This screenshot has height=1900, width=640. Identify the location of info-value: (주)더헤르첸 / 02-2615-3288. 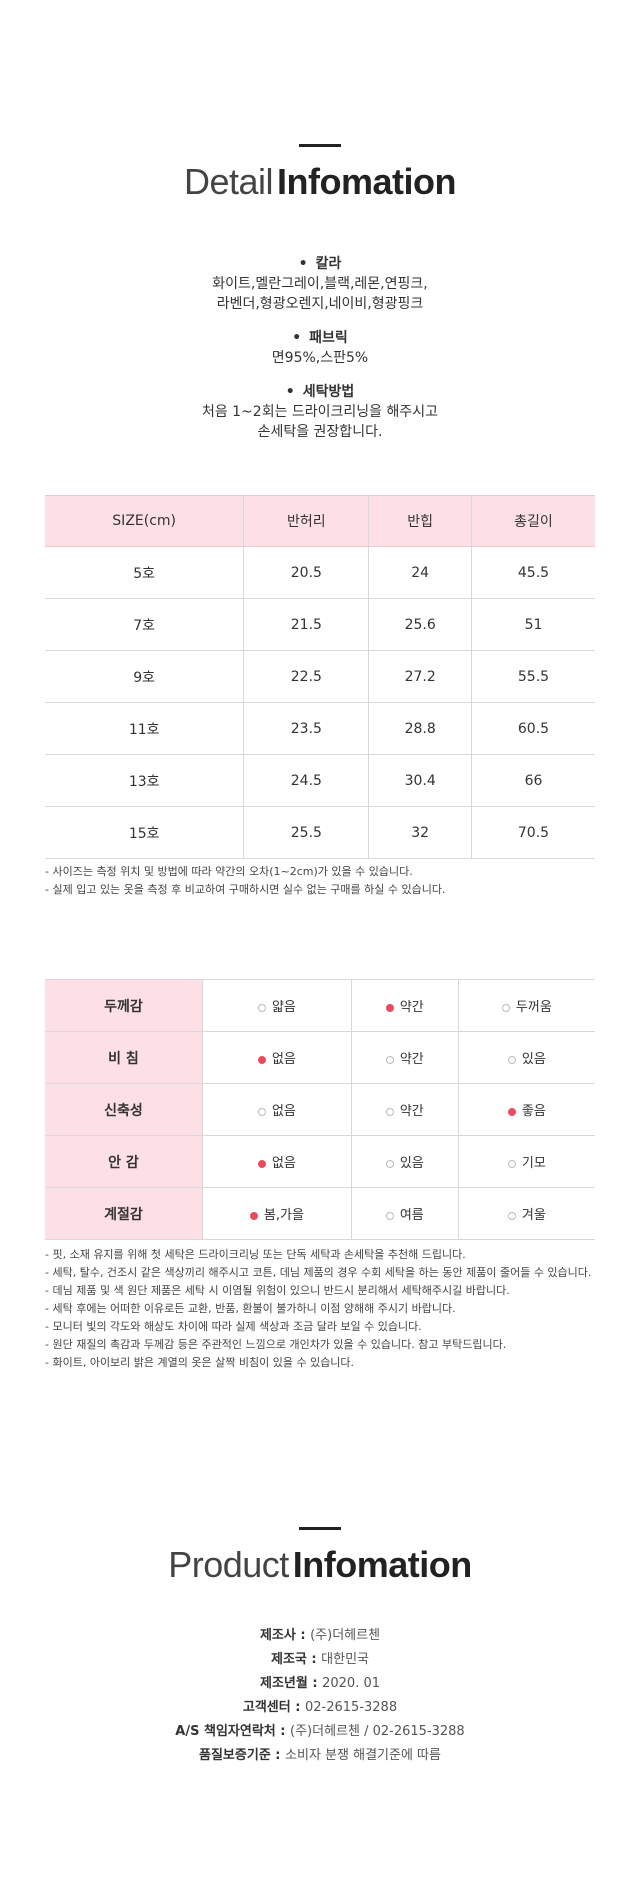
(377, 1731).